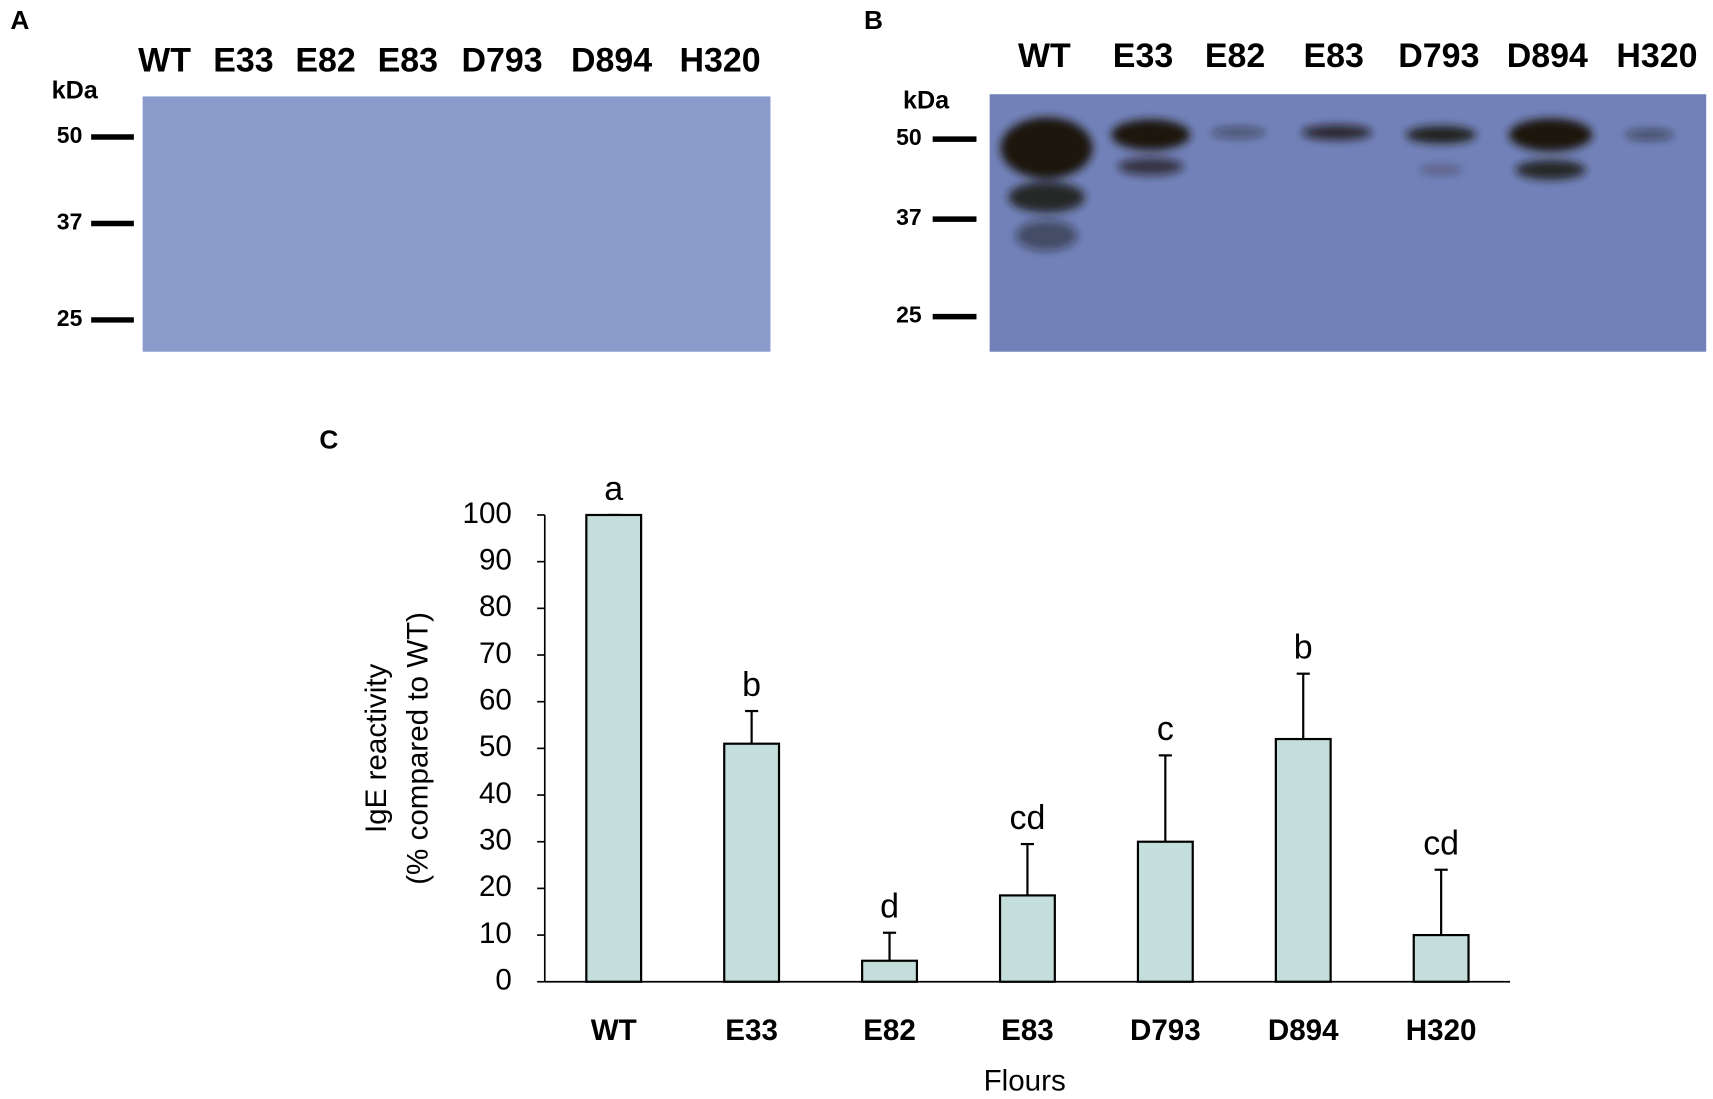 This screenshot has width=1713, height=1099. I want to click on x-tick-label: H320, so click(1441, 1030).